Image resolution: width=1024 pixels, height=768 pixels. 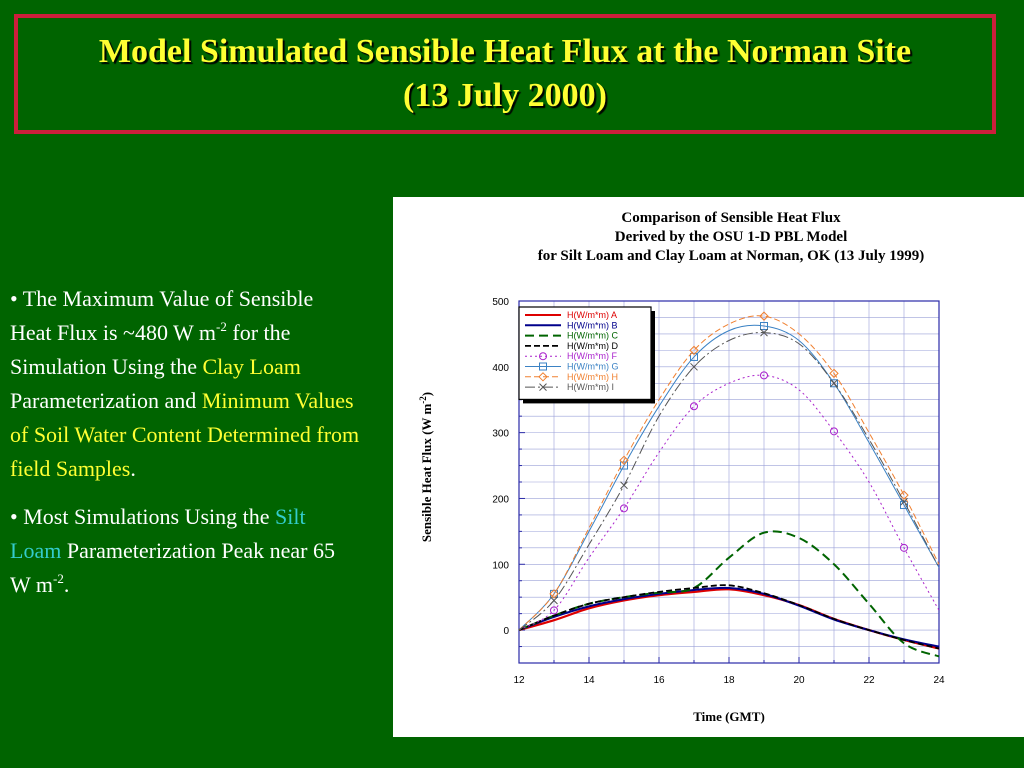 I want to click on x-axis-label: Time (GMT), so click(x=729, y=716).